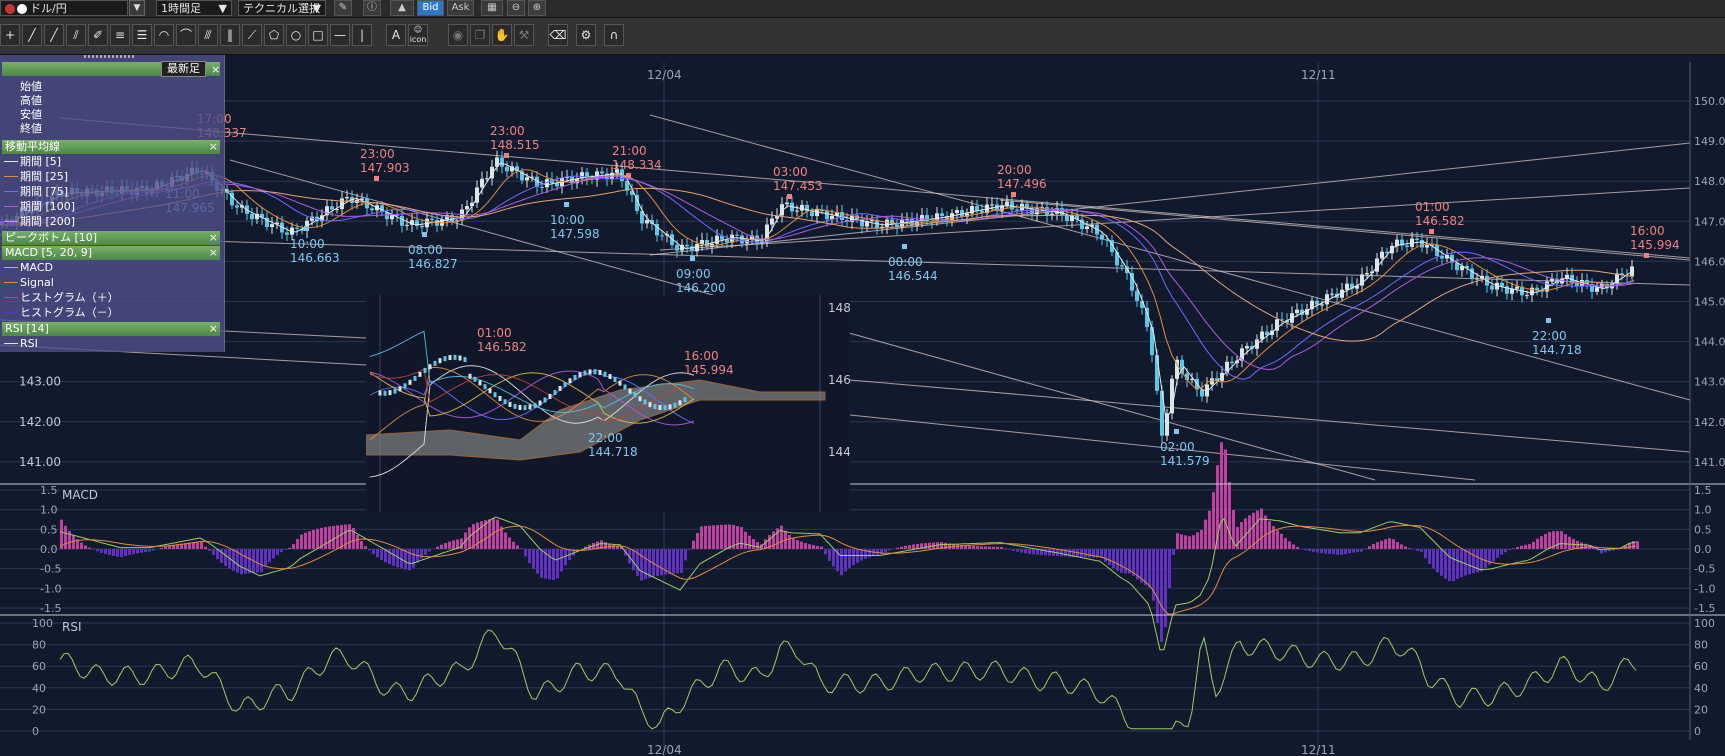 The image size is (1725, 756). I want to click on newest-close-icon: ×, so click(216, 69).